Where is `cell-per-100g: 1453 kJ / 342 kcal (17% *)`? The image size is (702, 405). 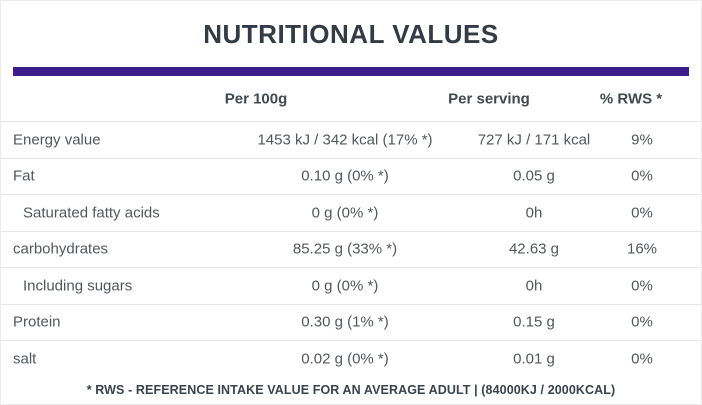
cell-per-100g: 1453 kJ / 342 kcal (17% *) is located at coordinates (345, 140).